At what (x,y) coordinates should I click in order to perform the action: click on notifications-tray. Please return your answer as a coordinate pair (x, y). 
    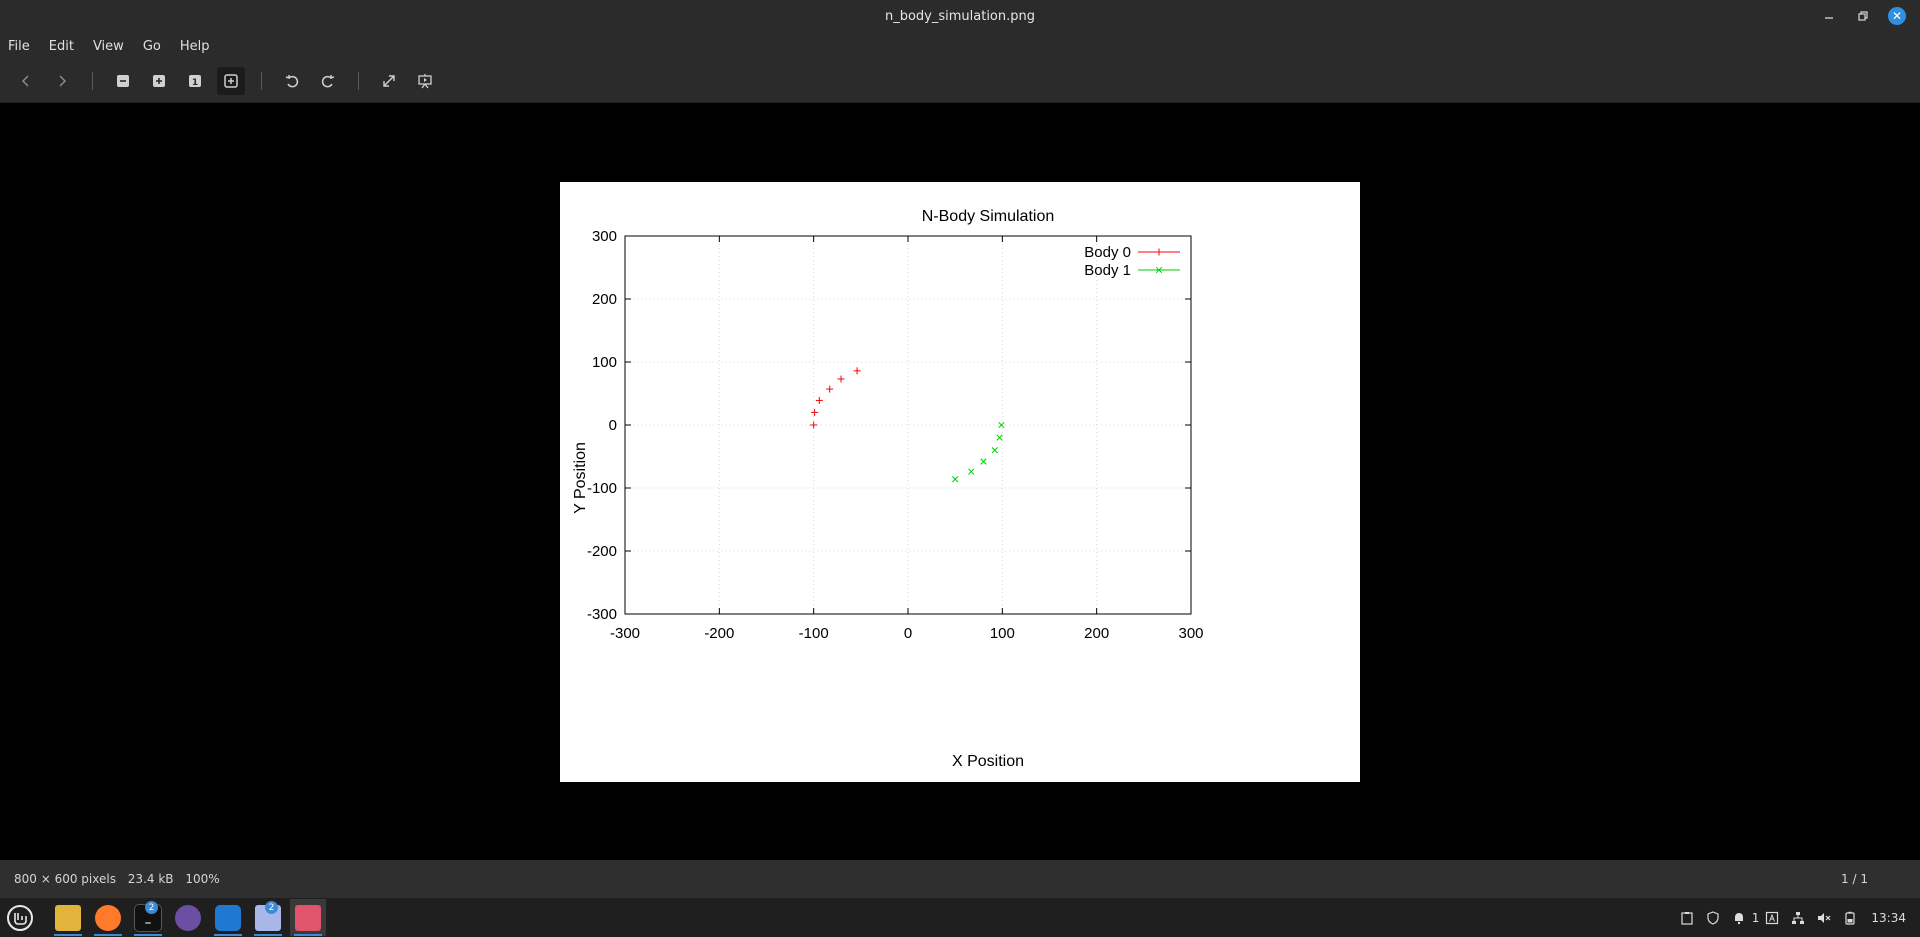
    Looking at the image, I should click on (1739, 918).